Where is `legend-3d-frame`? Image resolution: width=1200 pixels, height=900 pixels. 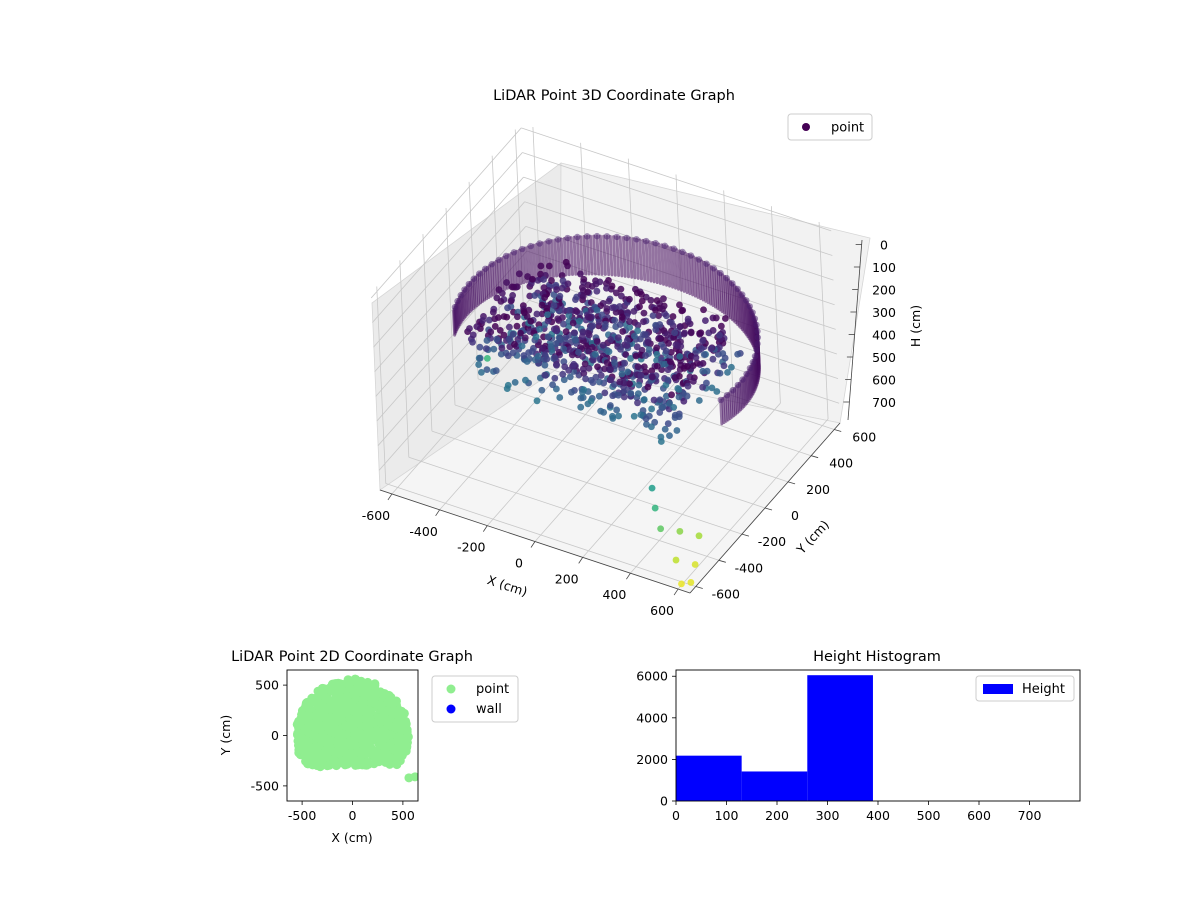
legend-3d-frame is located at coordinates (830, 127).